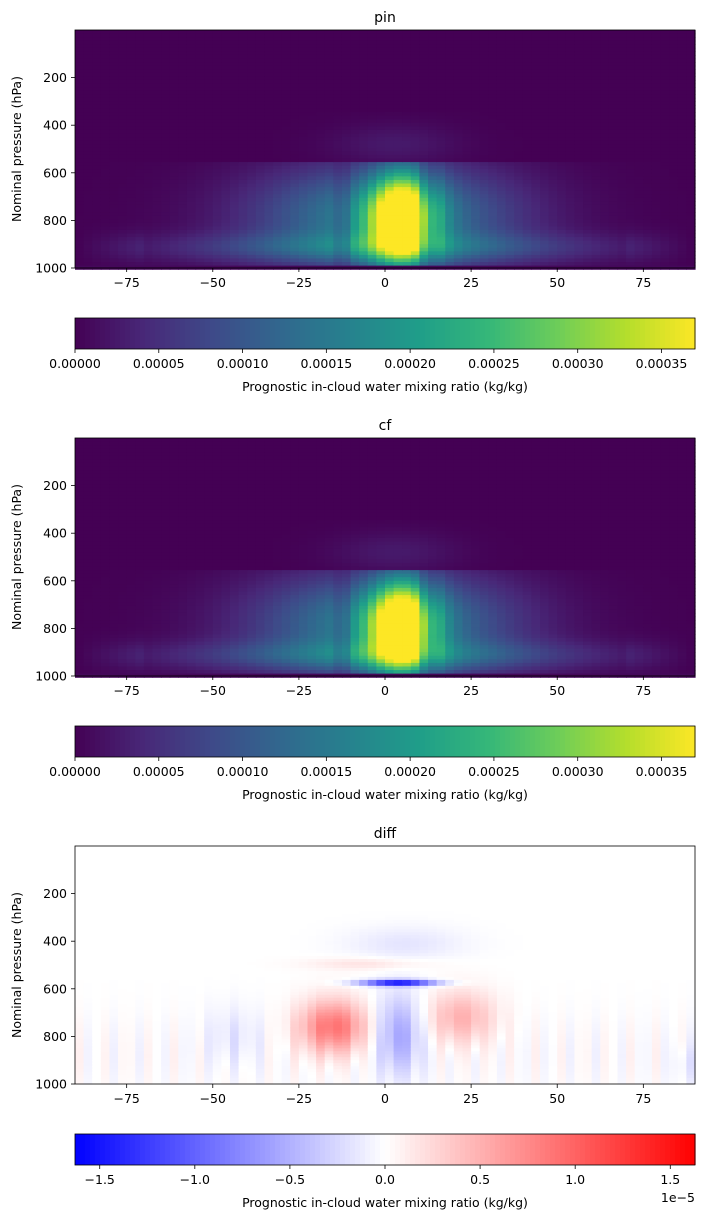 The image size is (704, 1218). I want to click on y-tick-label: 400, so click(55, 125).